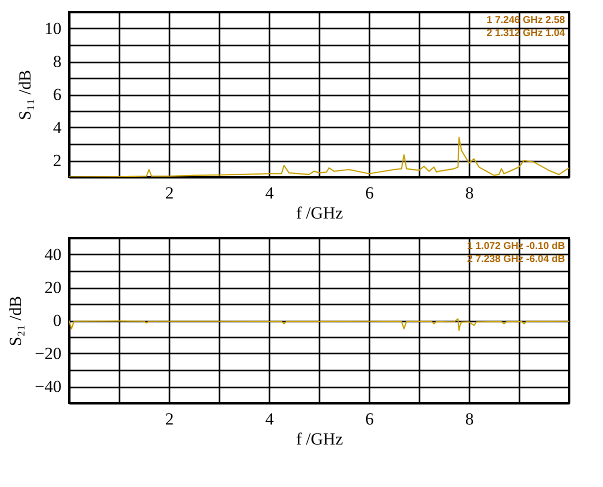 The image size is (603, 487). Describe the element at coordinates (57, 160) in the screenshot. I see `y-tick-label: 2` at that location.